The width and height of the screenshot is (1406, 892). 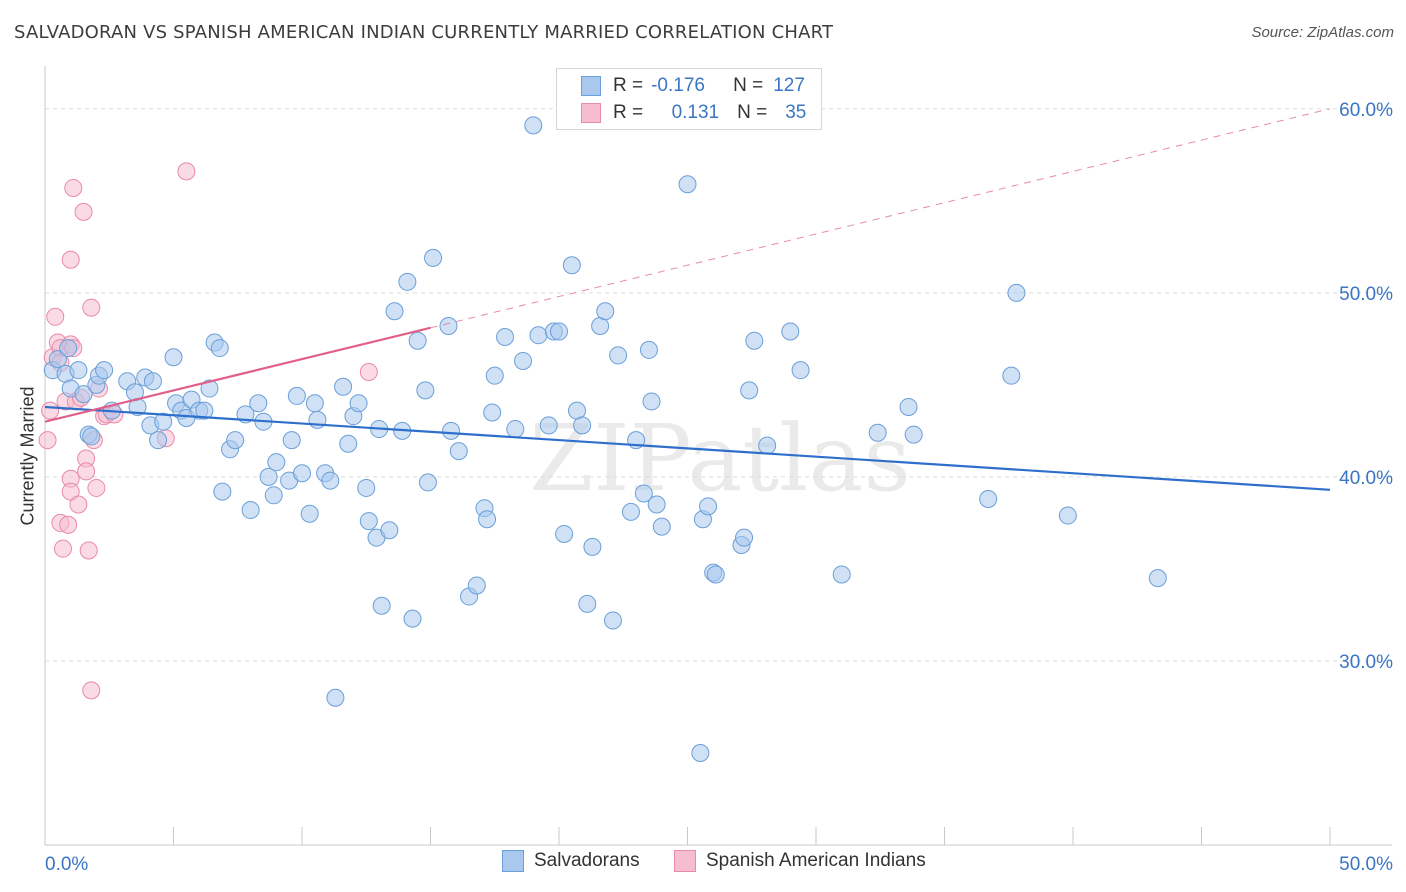 I want to click on bottom-legend-spanish-american-indians: Spanish American Indians, so click(x=800, y=861).